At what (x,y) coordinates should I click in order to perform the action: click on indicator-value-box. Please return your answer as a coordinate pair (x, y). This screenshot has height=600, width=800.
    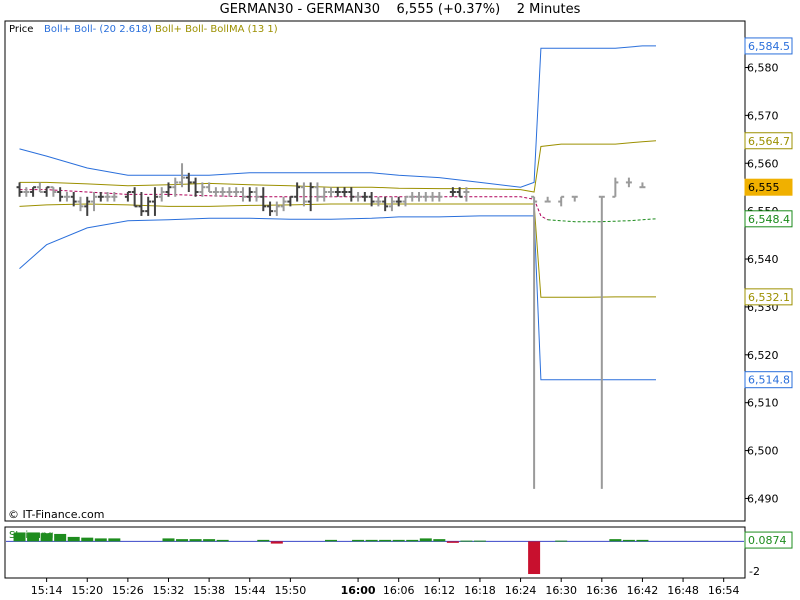
    Looking at the image, I should click on (768, 540).